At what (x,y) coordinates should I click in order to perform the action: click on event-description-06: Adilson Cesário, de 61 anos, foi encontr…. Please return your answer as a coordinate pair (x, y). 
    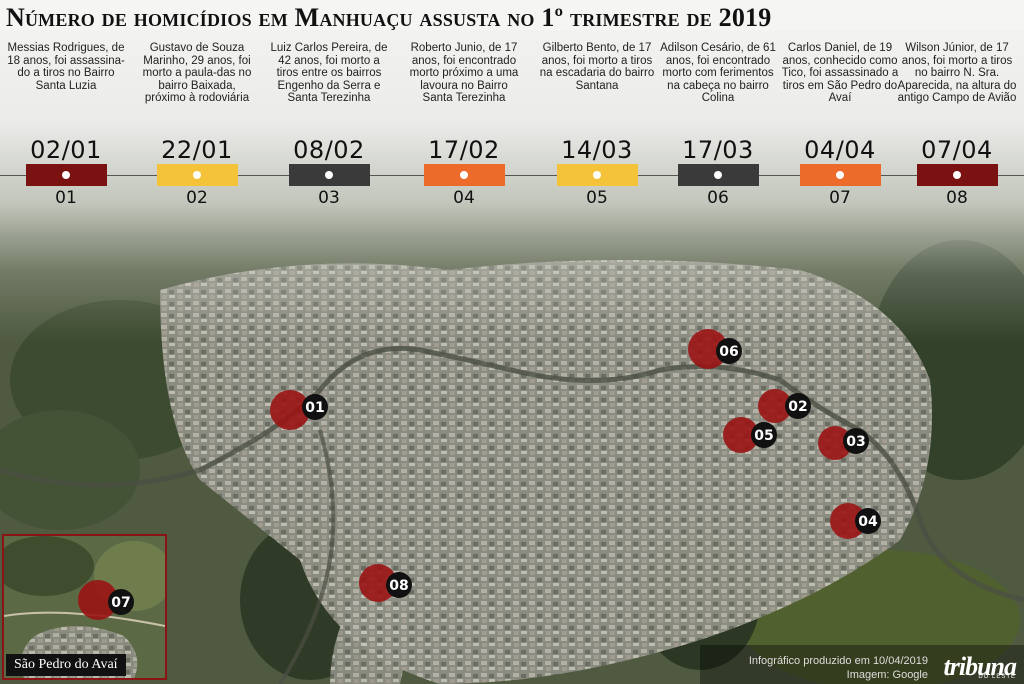
    Looking at the image, I should click on (718, 73).